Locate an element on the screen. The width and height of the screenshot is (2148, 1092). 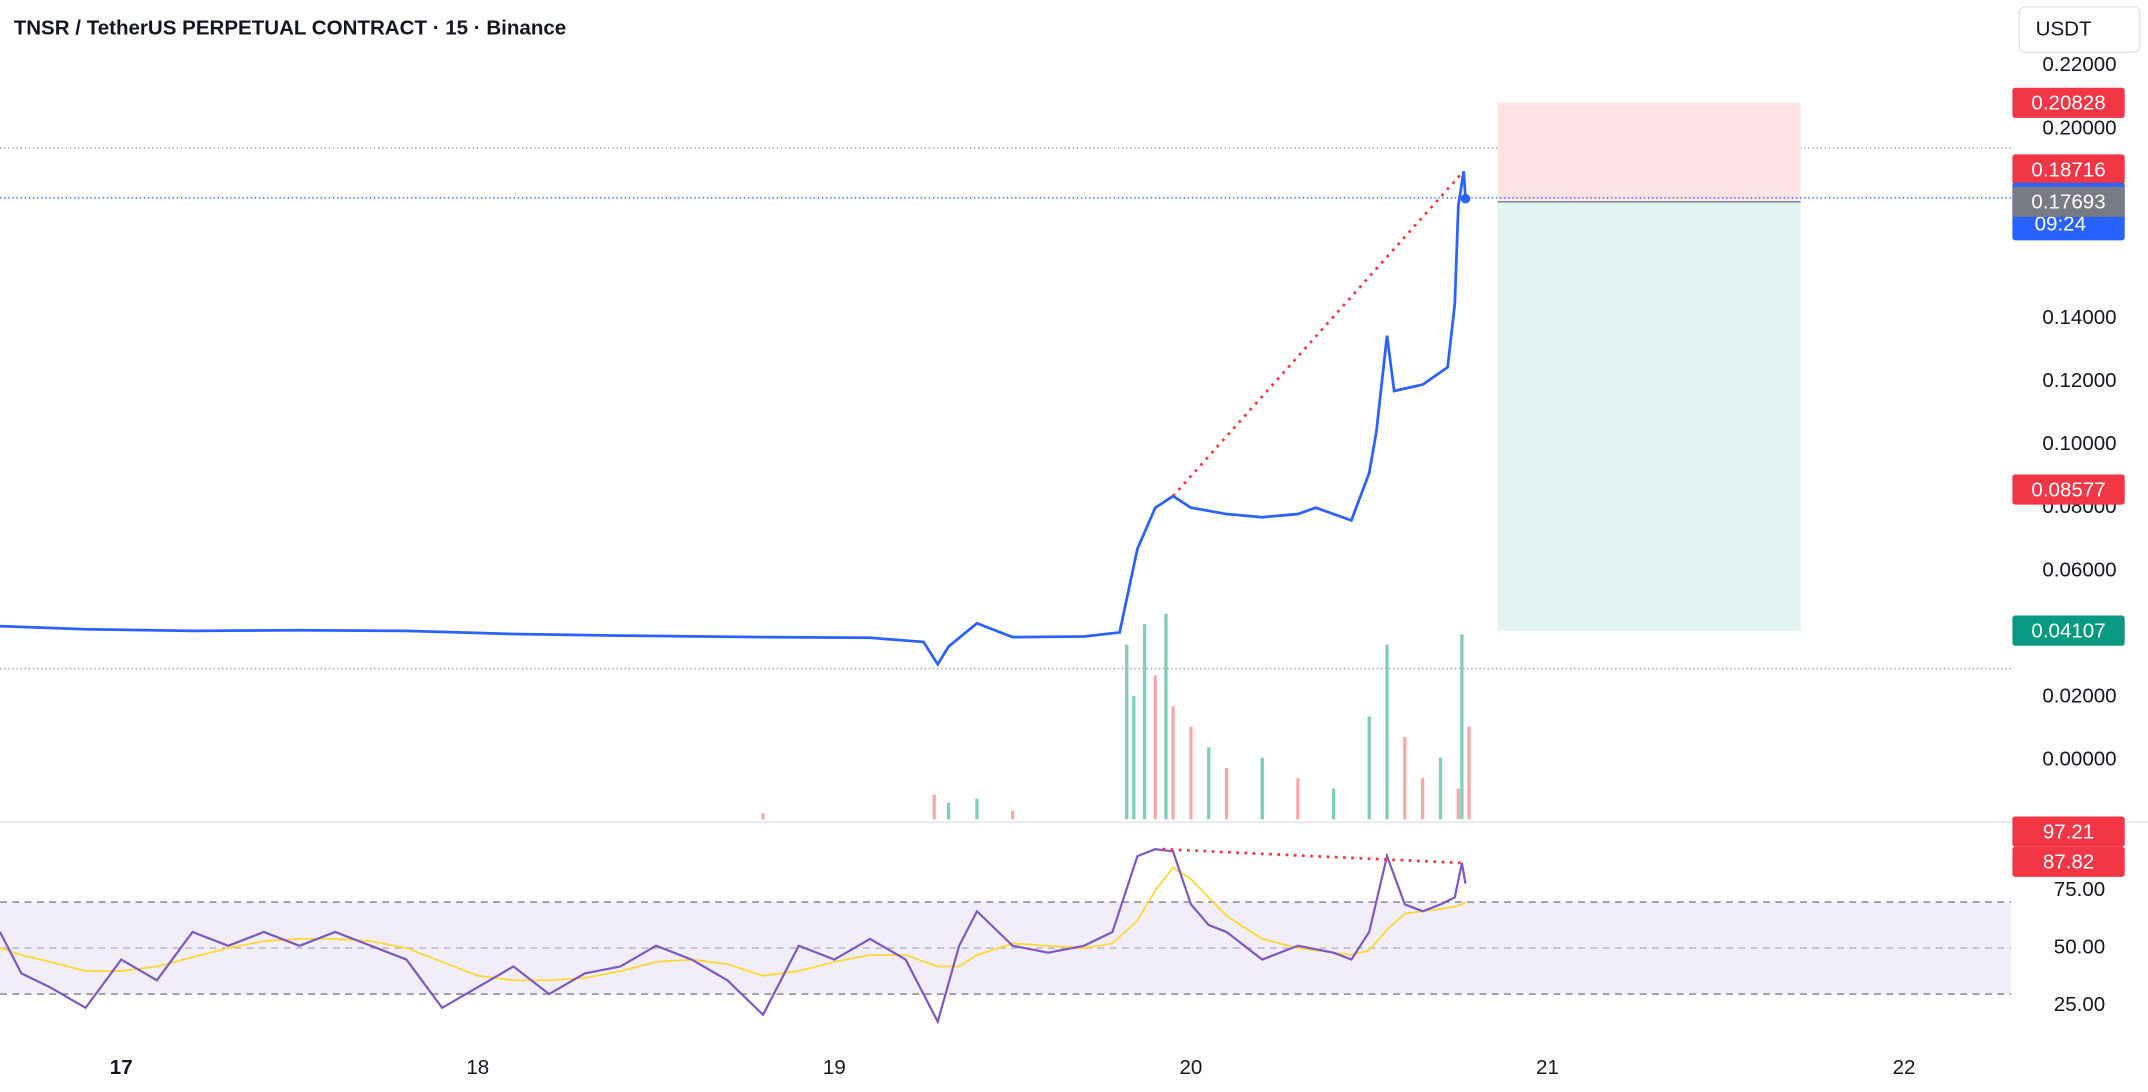
y-tick-label: 0.12000 is located at coordinates (2079, 380).